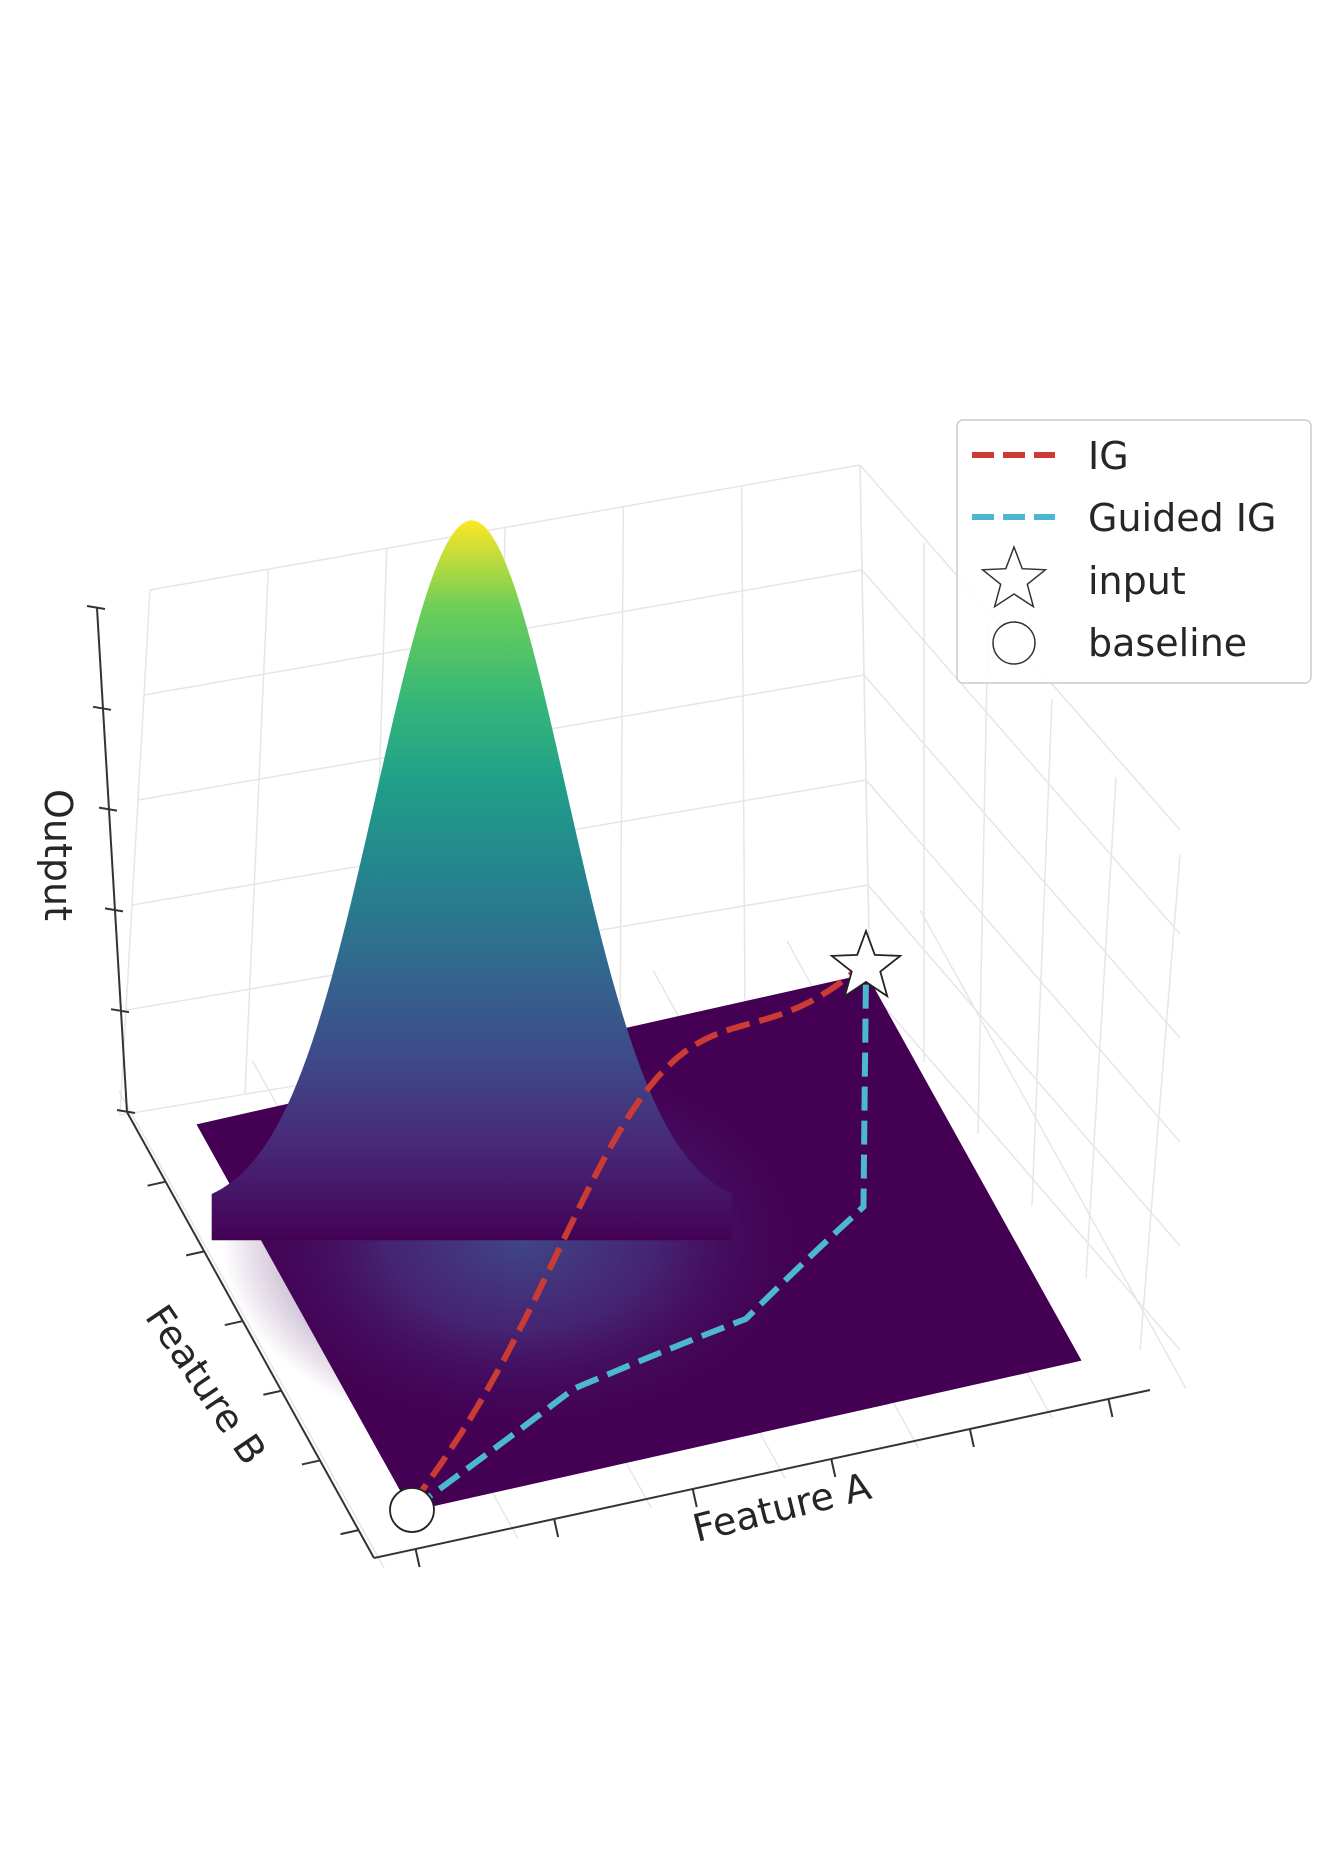  Describe the element at coordinates (250, 1335) in the screenshot. I see `y-axis-line` at that location.